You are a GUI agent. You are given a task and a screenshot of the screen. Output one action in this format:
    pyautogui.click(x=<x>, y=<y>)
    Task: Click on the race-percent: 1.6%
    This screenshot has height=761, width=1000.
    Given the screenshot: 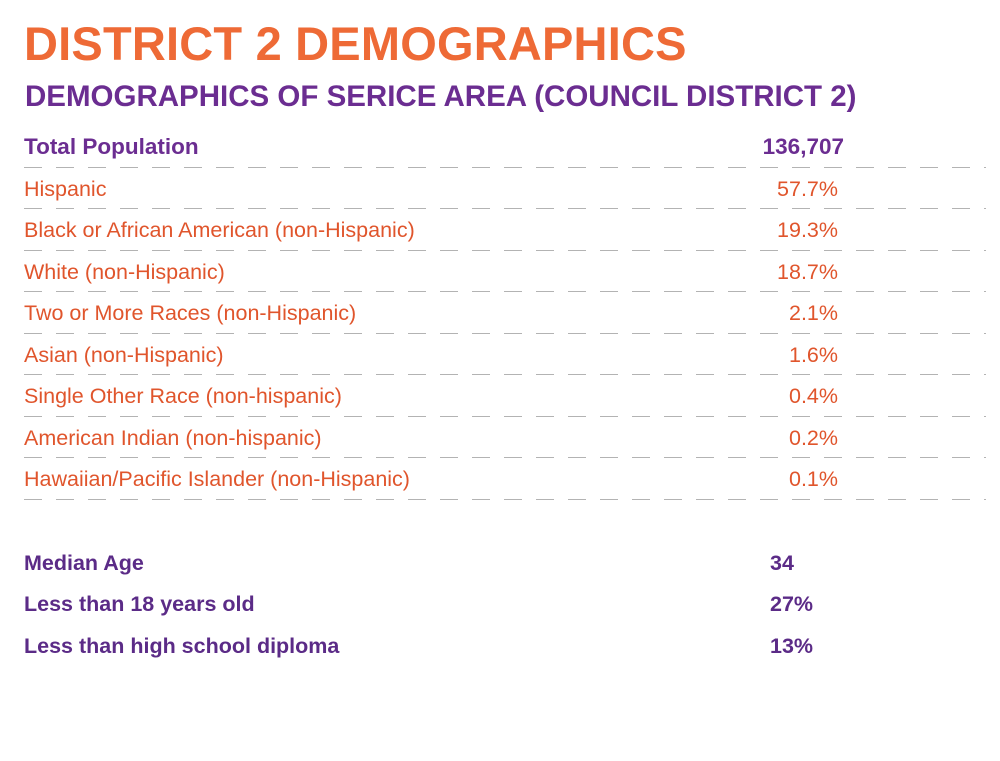 What is the action you would take?
    pyautogui.click(x=813, y=354)
    